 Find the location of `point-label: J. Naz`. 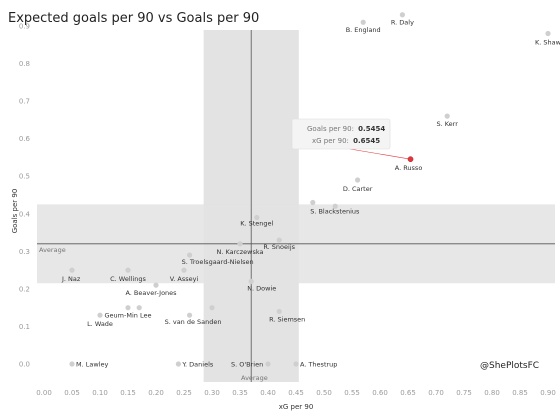

point-label: J. Naz is located at coordinates (71, 279).